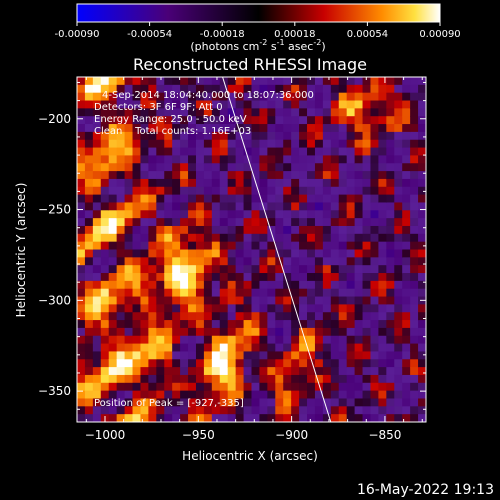 This screenshot has height=500, width=500. I want to click on x-tick-label: −900, so click(291, 435).